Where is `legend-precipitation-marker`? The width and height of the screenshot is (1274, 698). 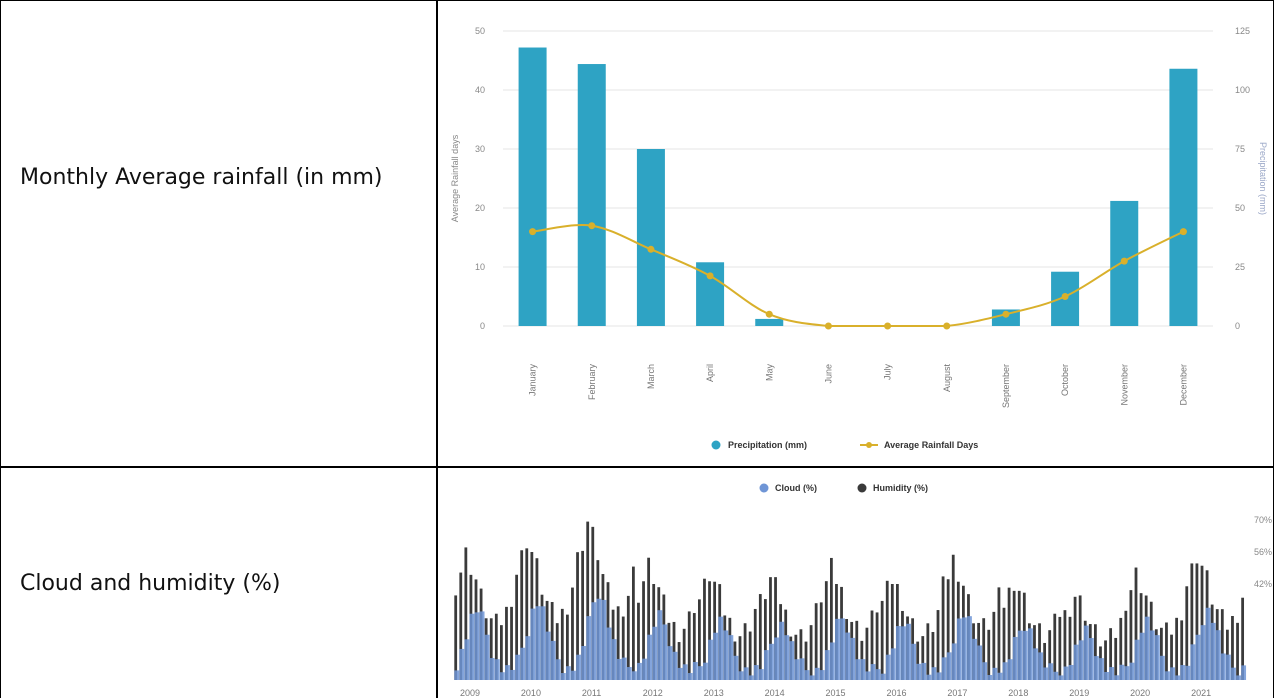
legend-precipitation-marker is located at coordinates (716, 445).